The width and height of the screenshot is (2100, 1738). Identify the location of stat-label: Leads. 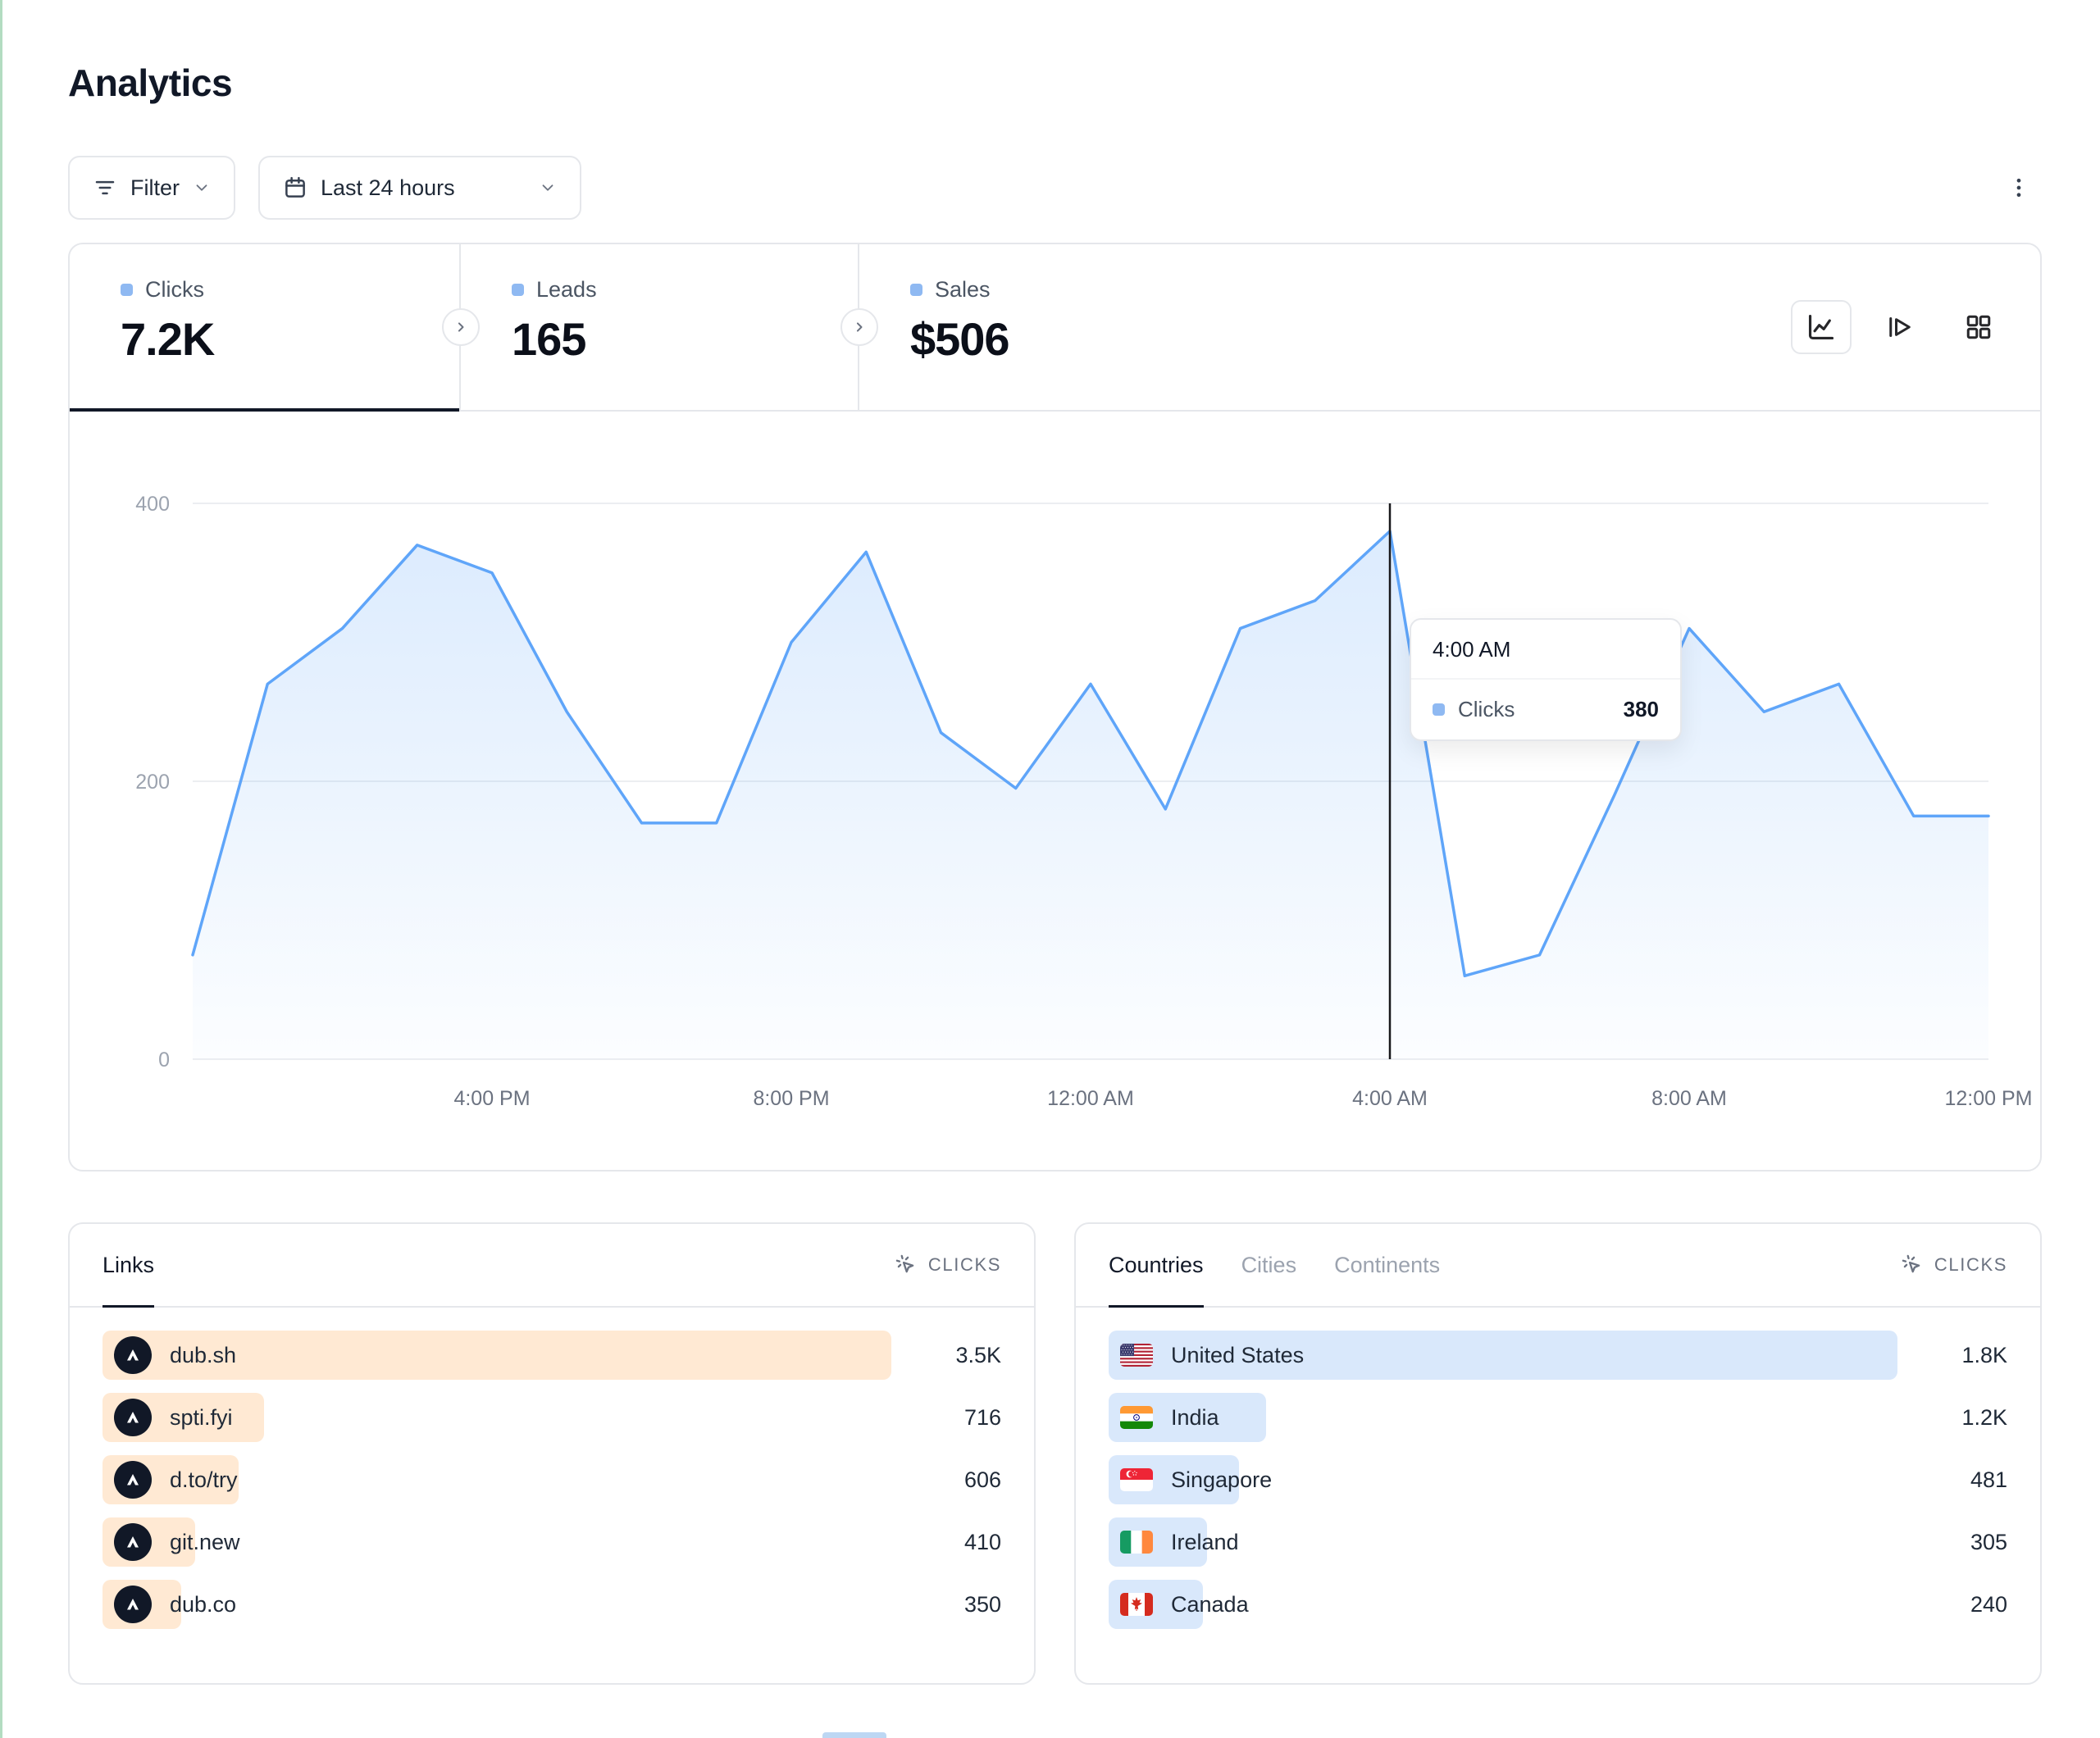
(566, 289).